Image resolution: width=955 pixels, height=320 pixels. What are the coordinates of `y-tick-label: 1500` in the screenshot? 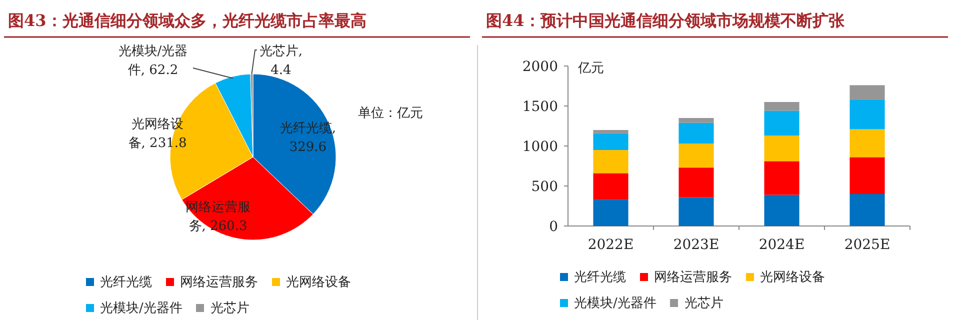 It's located at (540, 107).